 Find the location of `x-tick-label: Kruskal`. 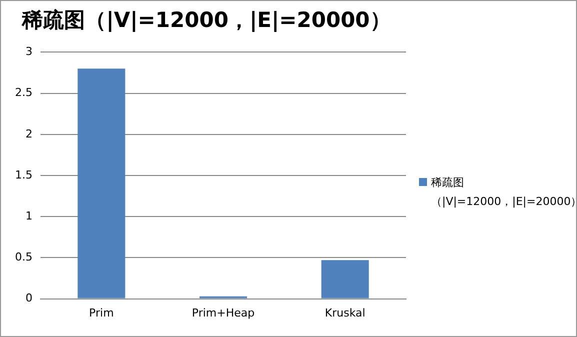

x-tick-label: Kruskal is located at coordinates (345, 313).